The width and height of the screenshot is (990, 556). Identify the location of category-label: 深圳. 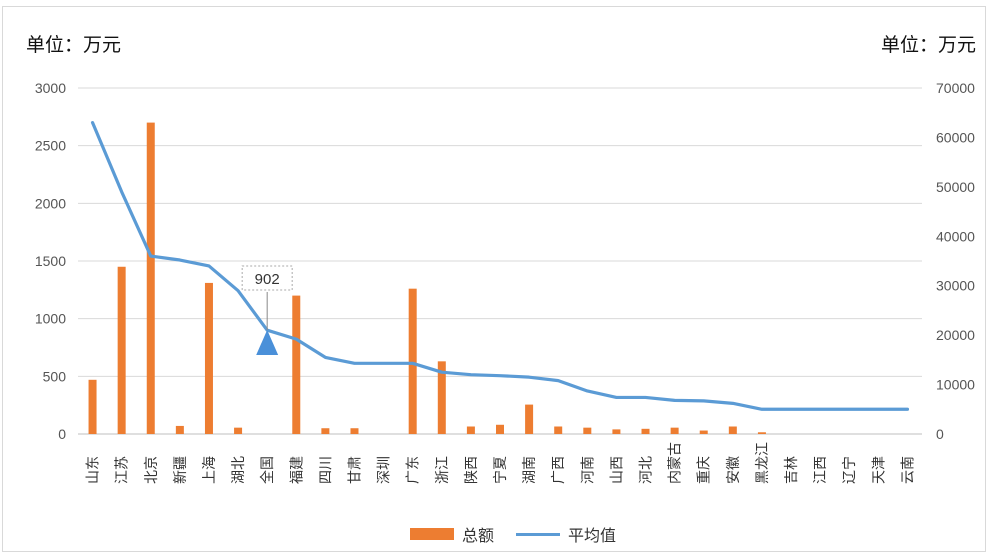
(385, 470).